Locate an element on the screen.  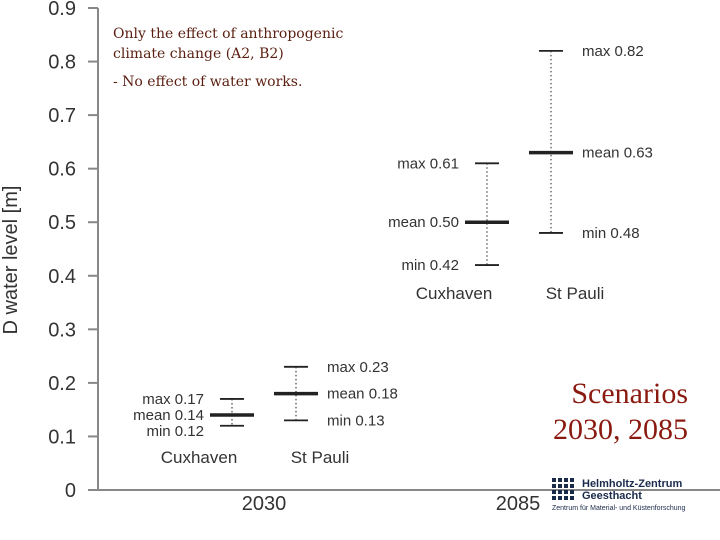
max-data-label: max 0.17 is located at coordinates (173, 399).